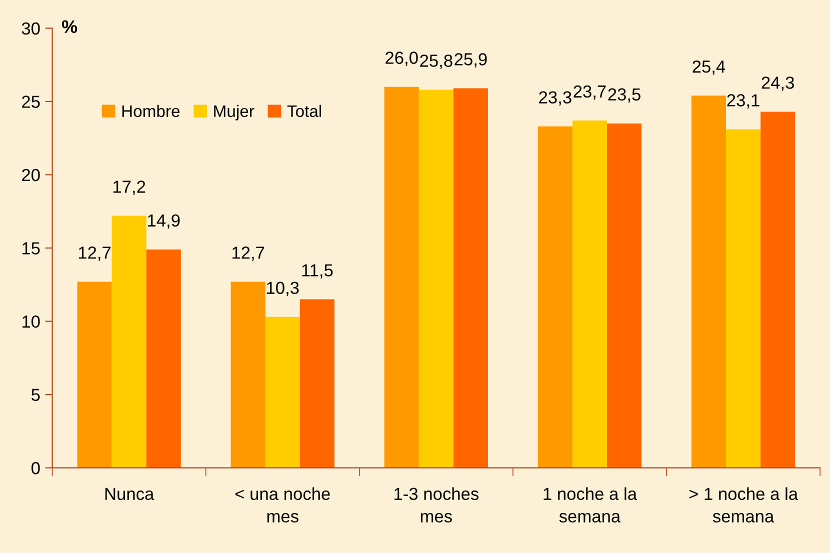 This screenshot has width=830, height=553. What do you see at coordinates (709, 67) in the screenshot?
I see `data-label: 25,4` at bounding box center [709, 67].